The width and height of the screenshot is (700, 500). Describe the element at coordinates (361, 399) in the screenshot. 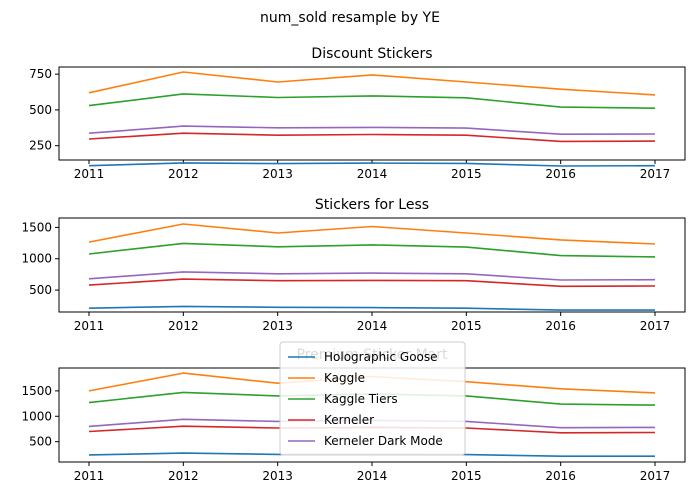

I see `legend-label: Kaggle Tiers` at that location.